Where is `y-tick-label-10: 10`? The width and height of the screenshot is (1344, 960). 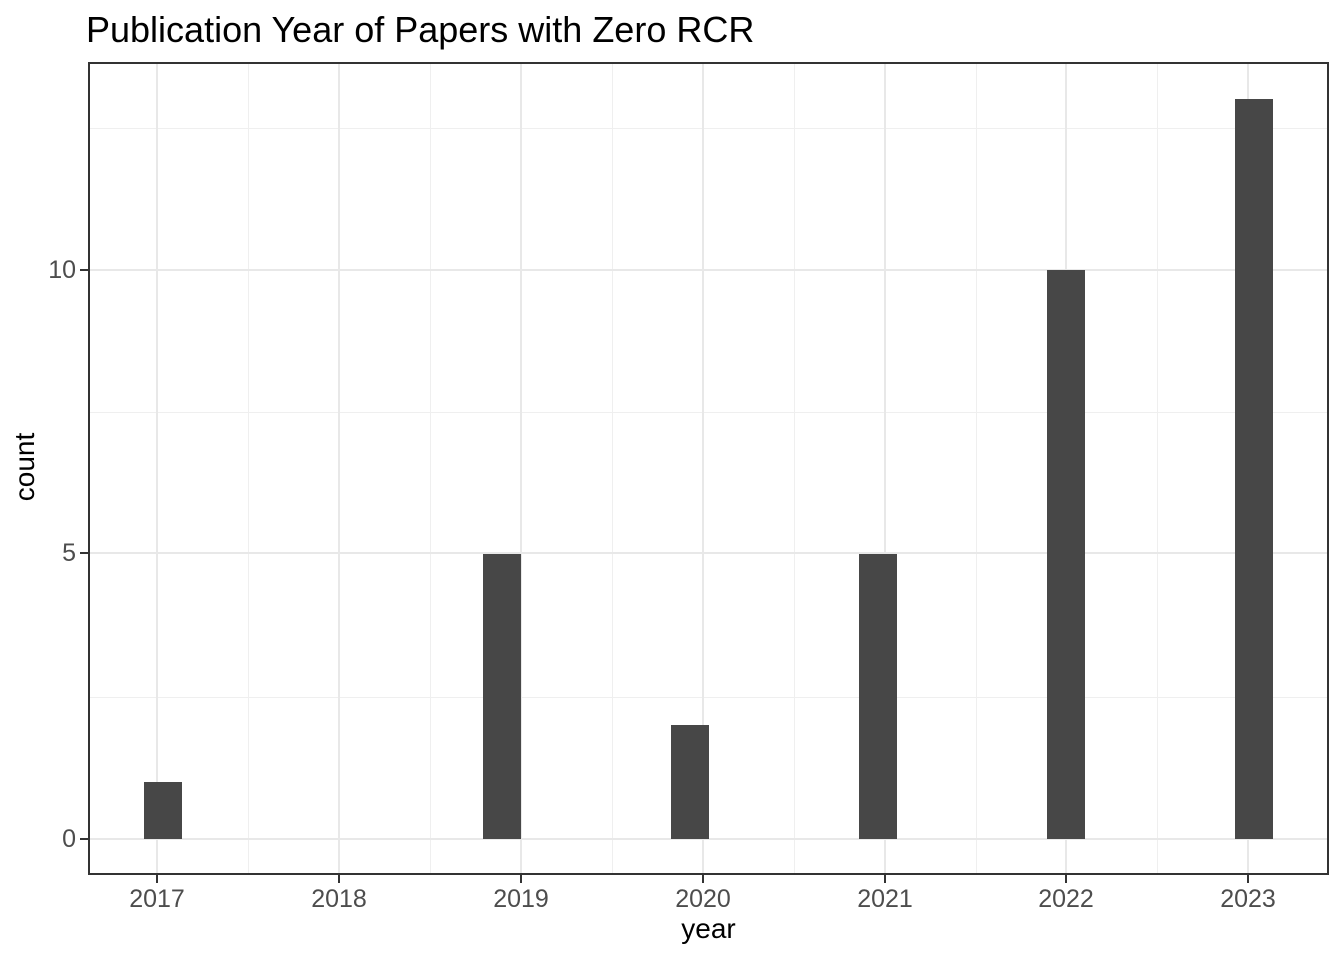
y-tick-label-10: 10 is located at coordinates (62, 270).